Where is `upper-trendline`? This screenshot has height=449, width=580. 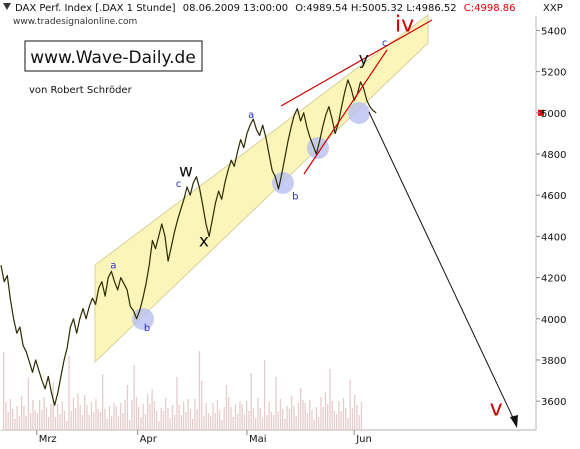 upper-trendline is located at coordinates (356, 63).